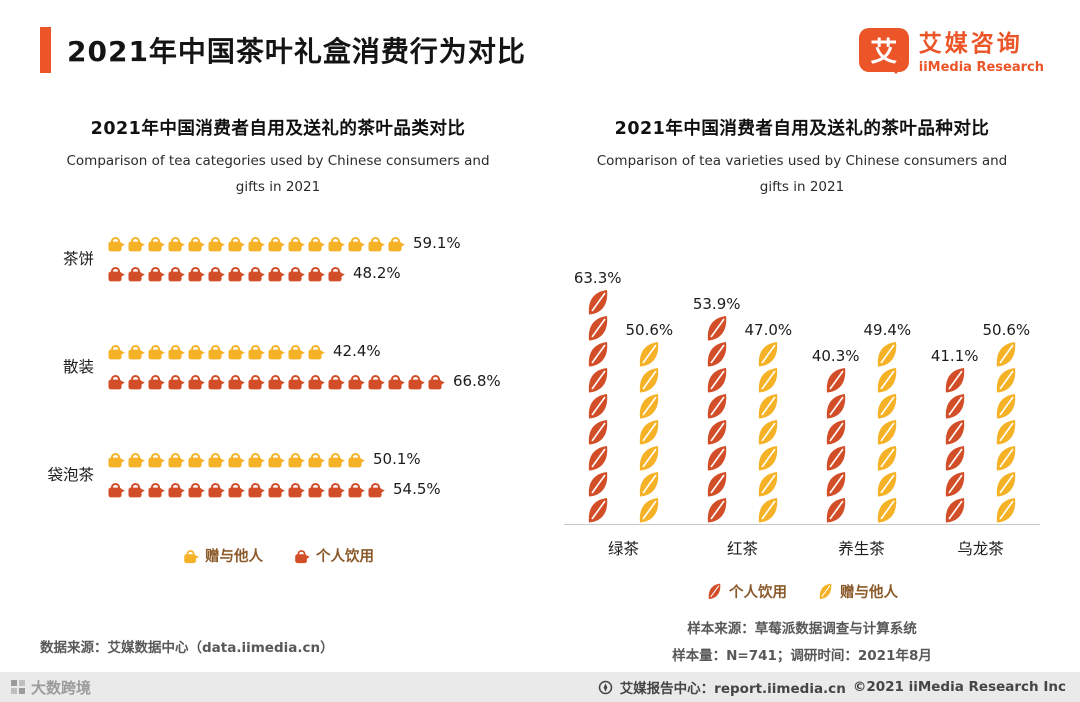  Describe the element at coordinates (758, 592) in the screenshot. I see `legend-label: 个人饮用` at that location.